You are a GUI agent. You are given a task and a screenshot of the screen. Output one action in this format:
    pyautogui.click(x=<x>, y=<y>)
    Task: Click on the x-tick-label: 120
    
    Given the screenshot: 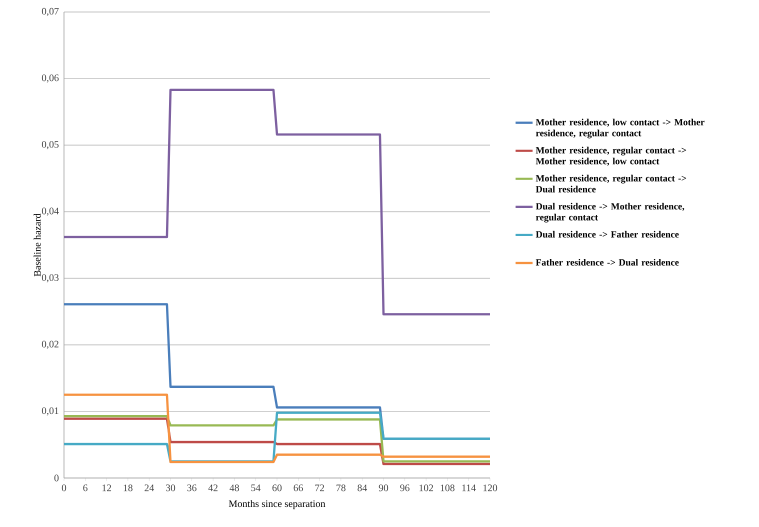 What is the action you would take?
    pyautogui.click(x=490, y=488)
    